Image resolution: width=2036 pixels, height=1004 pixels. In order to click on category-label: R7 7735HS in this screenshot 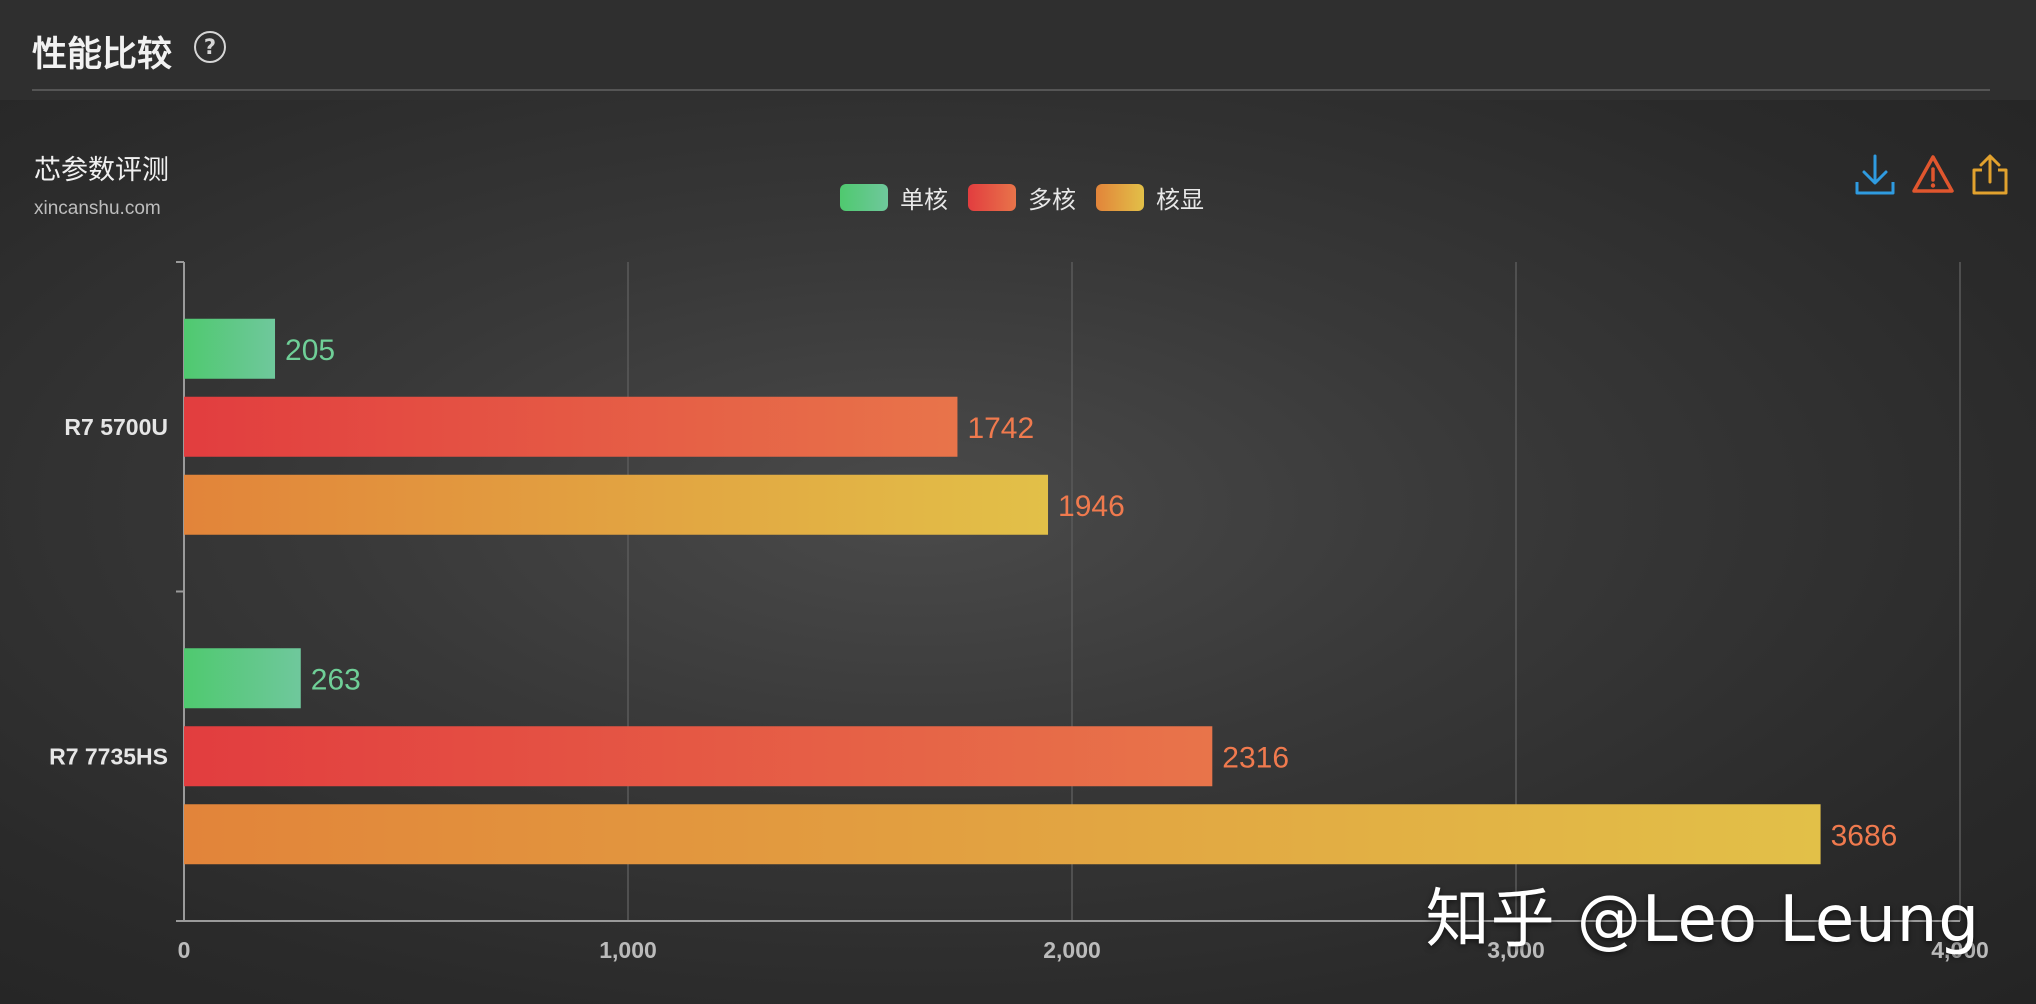, I will do `click(108, 756)`.